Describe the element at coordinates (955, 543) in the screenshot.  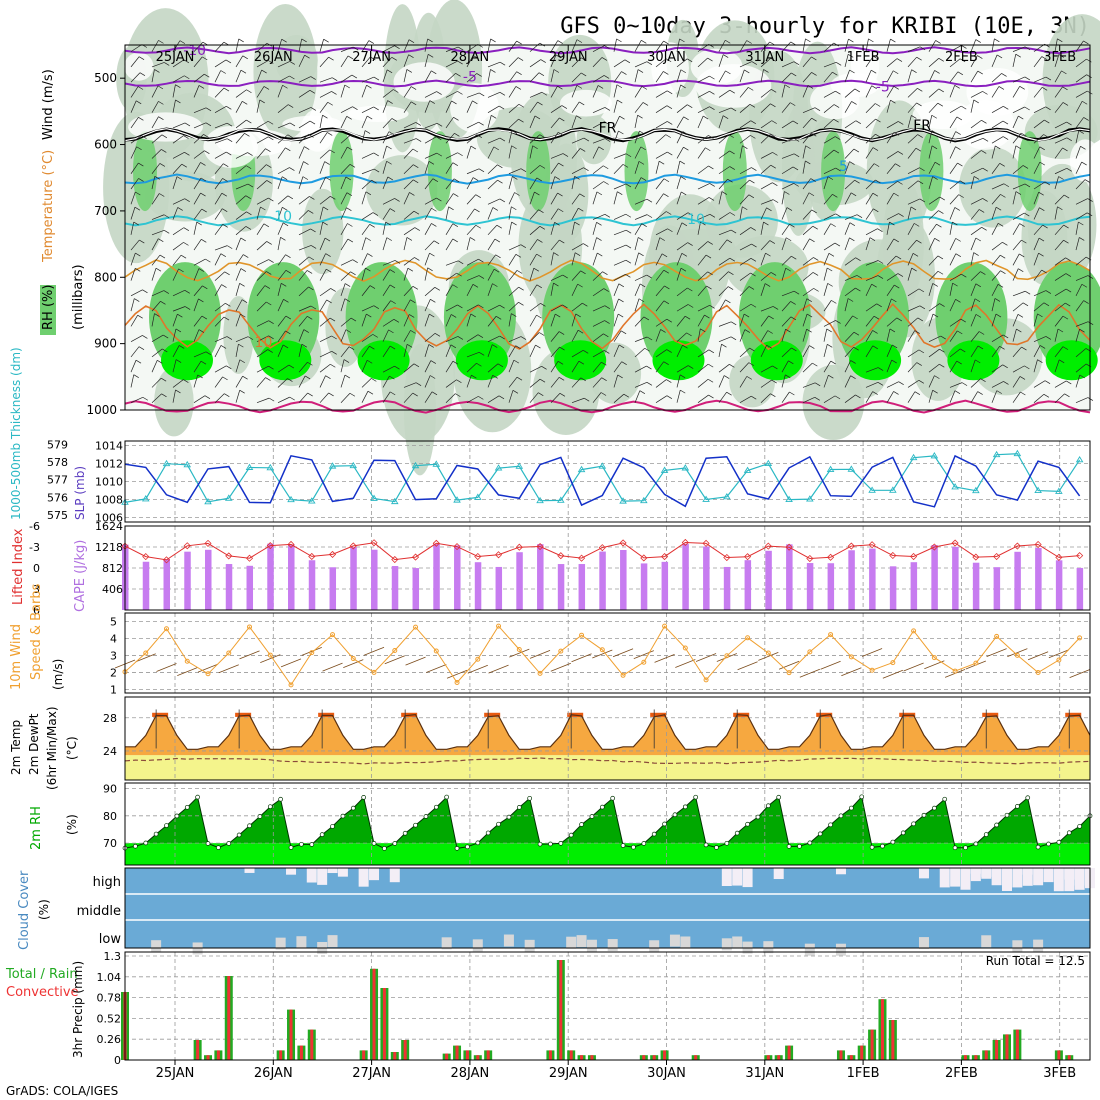
I see `lifted-index-marker` at that location.